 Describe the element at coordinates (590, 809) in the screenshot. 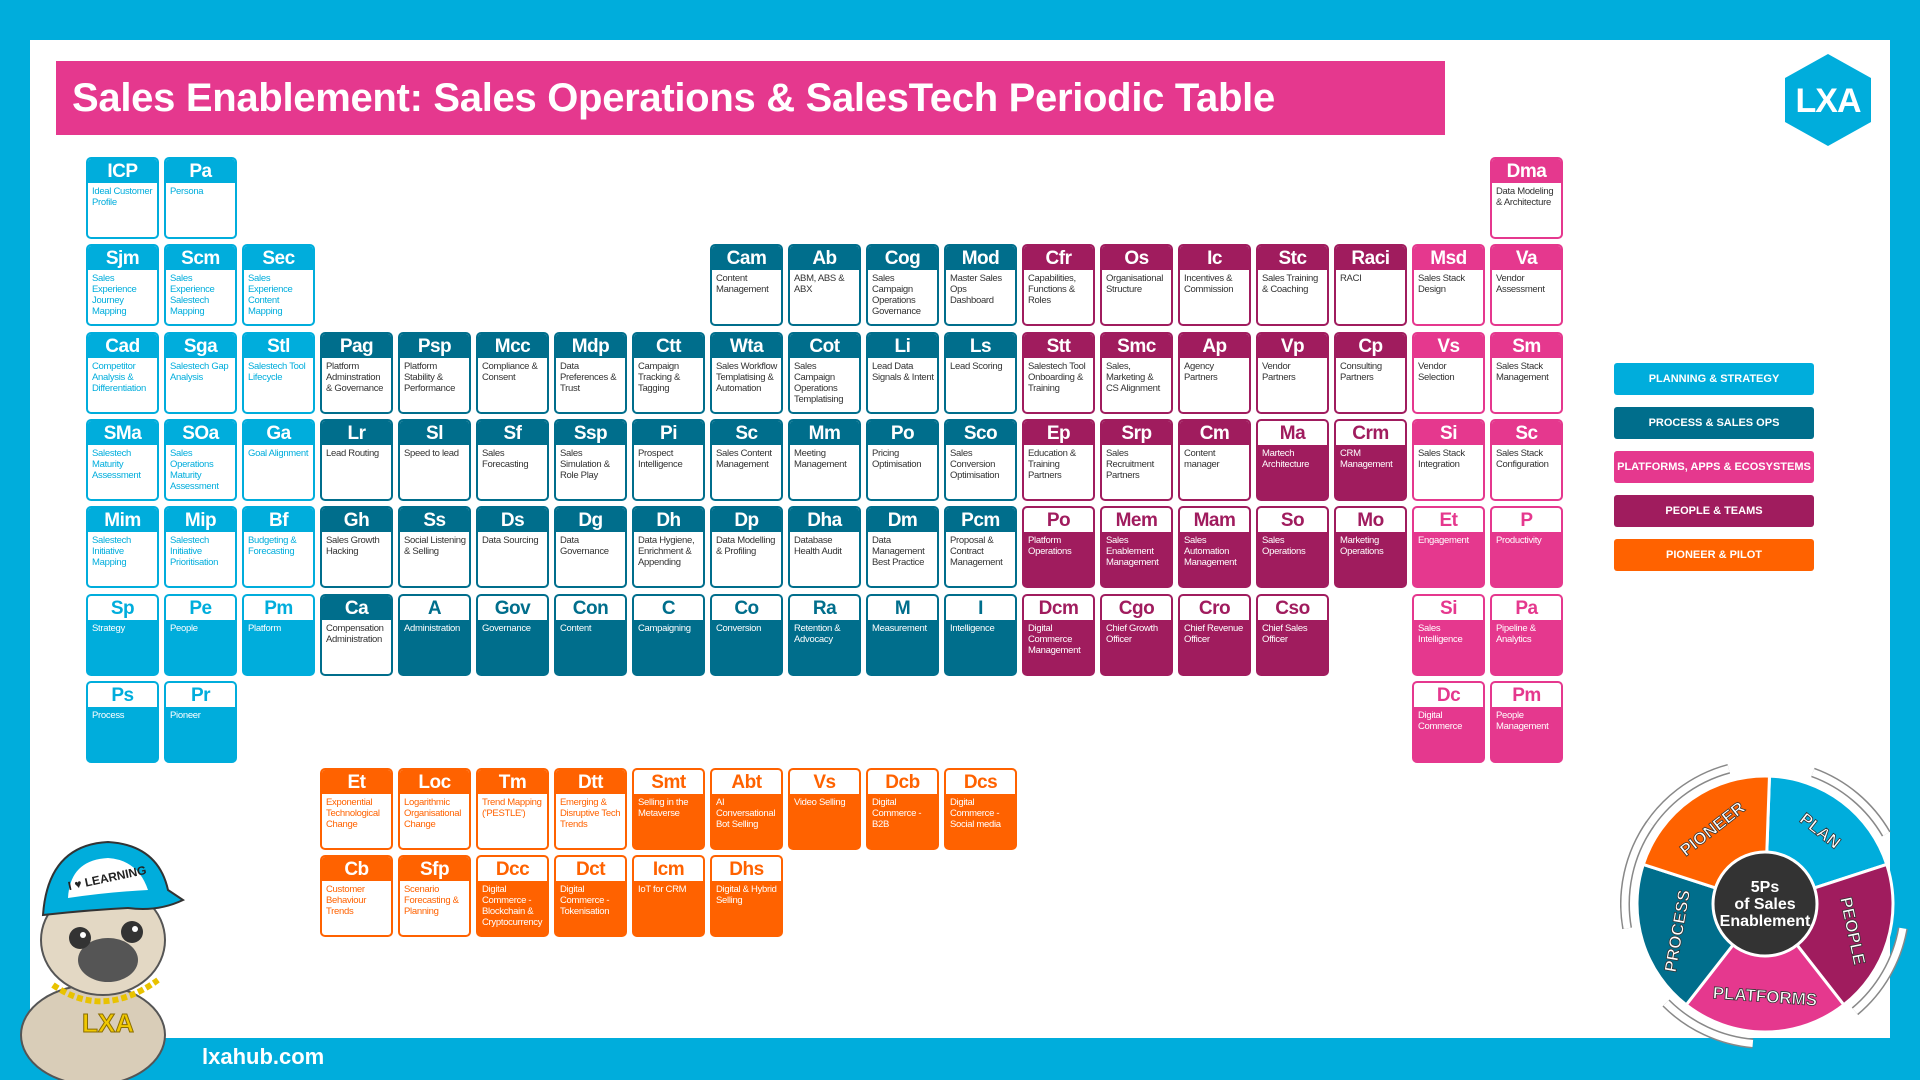

I see `element-dtt: Dtt Emerging & Disruptive Tech Trends` at that location.